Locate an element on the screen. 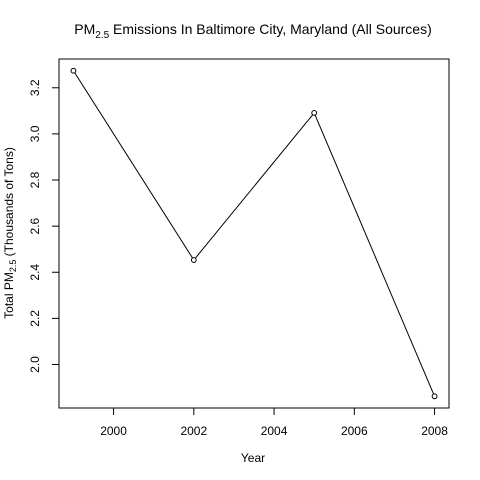 Image resolution: width=480 pixels, height=480 pixels. y-tick-label: 2.4 is located at coordinates (35, 272).